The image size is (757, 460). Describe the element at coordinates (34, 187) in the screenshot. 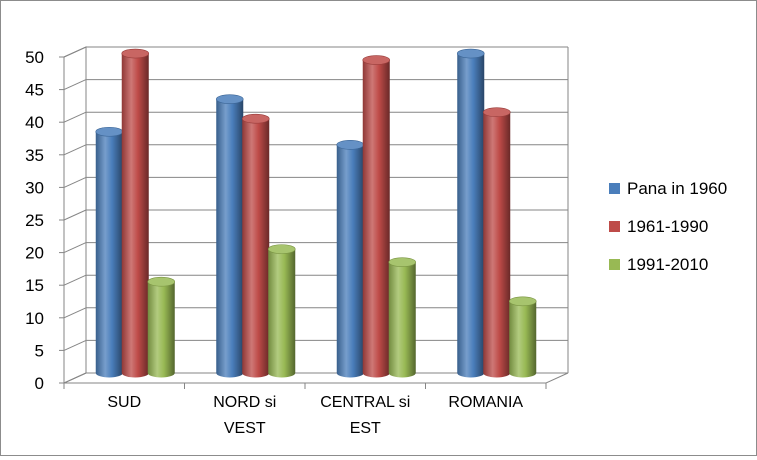

I see `y-tick-label: 30` at that location.